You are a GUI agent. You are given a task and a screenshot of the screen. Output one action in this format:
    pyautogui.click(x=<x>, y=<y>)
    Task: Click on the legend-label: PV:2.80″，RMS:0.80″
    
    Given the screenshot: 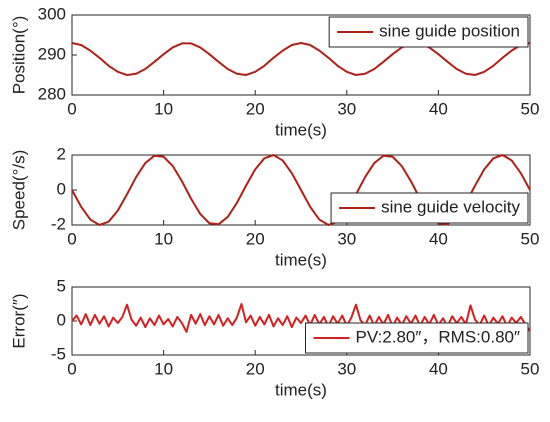 What is the action you would take?
    pyautogui.click(x=438, y=336)
    